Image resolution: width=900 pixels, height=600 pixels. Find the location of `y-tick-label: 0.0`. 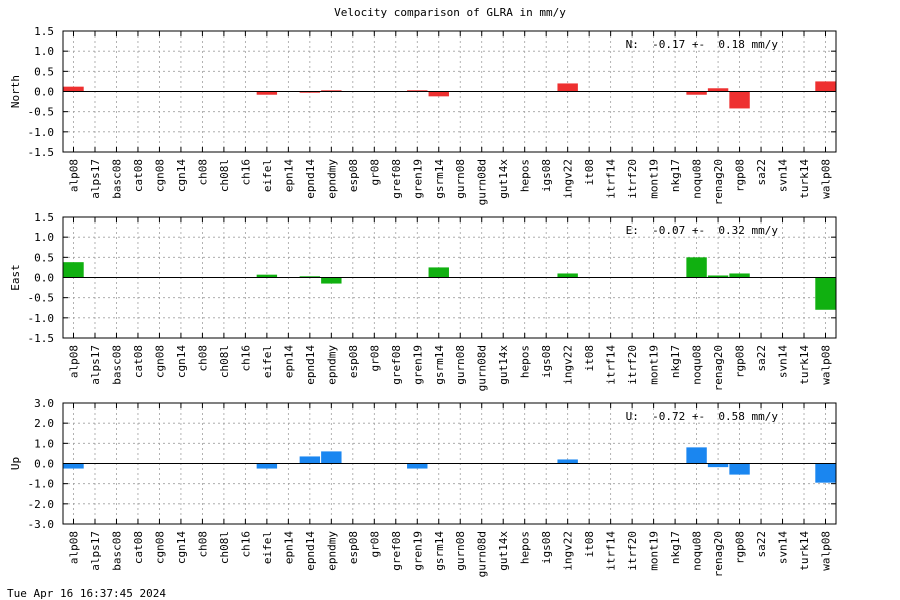

y-tick-label: 0.0 is located at coordinates (44, 278).